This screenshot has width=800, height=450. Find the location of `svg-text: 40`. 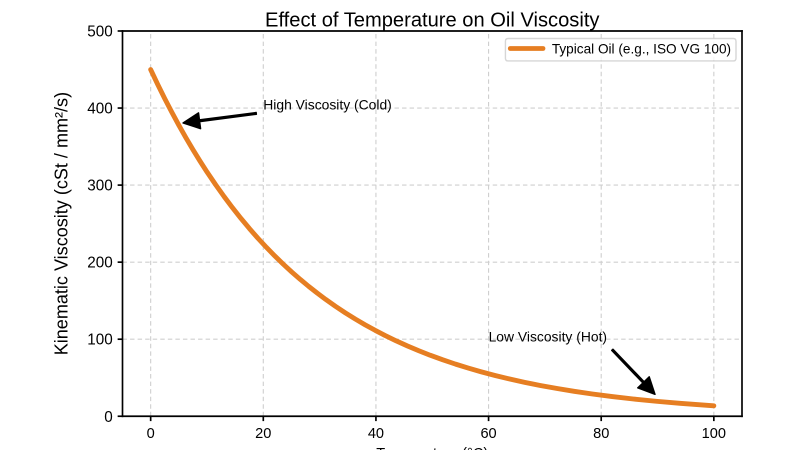

svg-text: 40 is located at coordinates (376, 434).